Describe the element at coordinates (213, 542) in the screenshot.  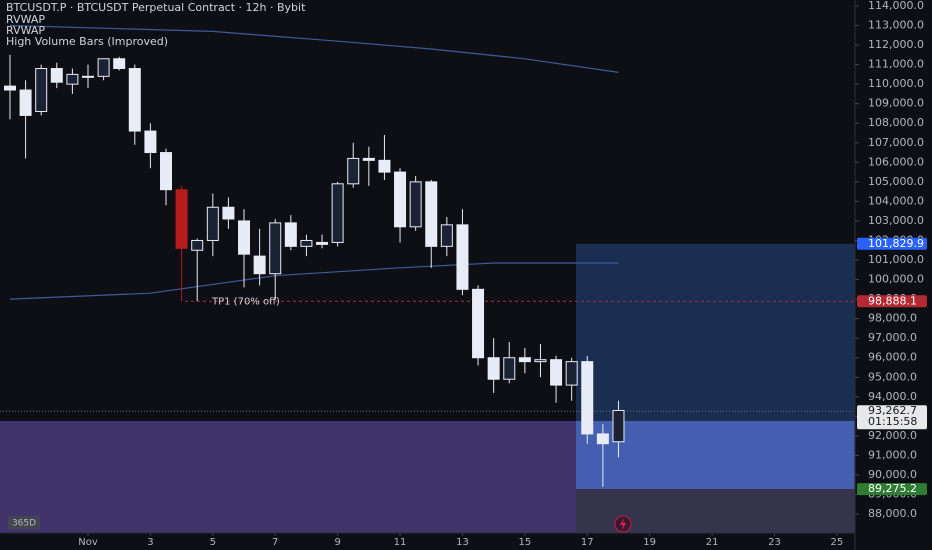
I see `x-tick-label: 5` at that location.